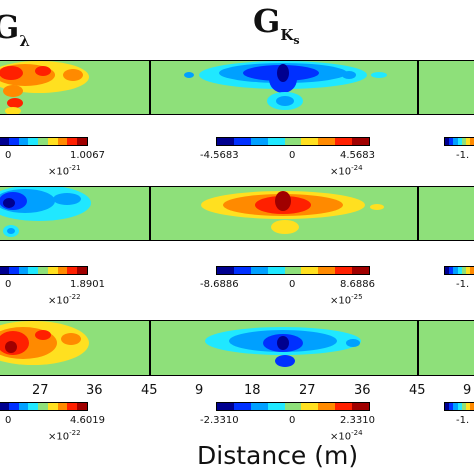  Describe the element at coordinates (292, 212) in the screenshot. I see `heatmap-middle-row2` at that location.